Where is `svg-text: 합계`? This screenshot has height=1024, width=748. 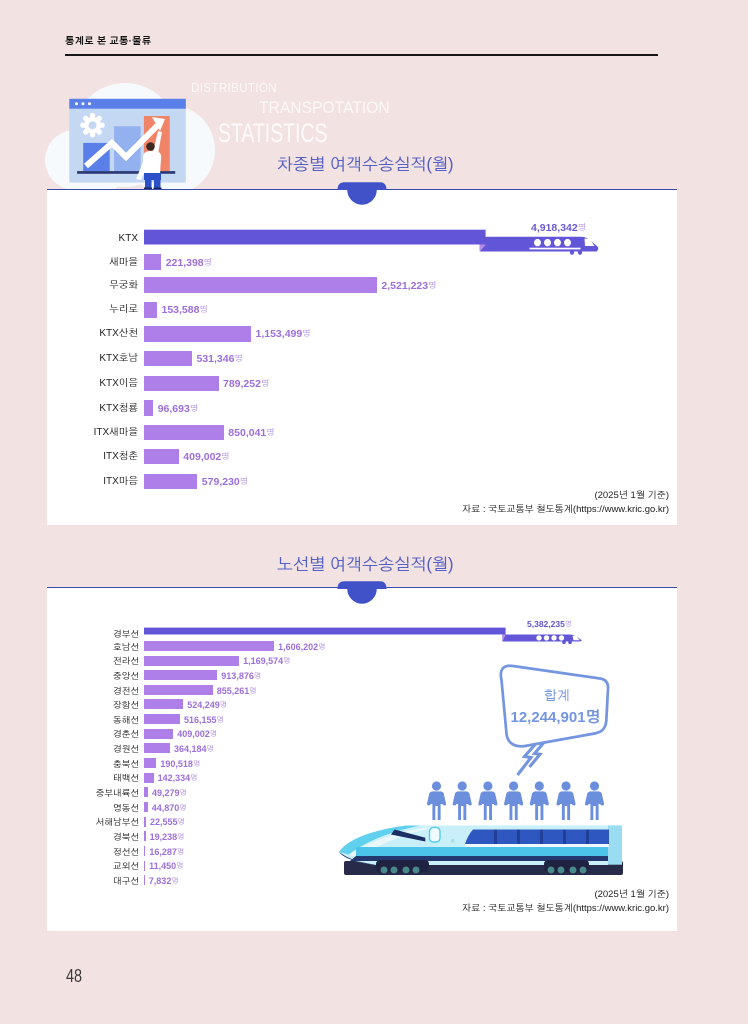 svg-text: 합계 is located at coordinates (557, 695).